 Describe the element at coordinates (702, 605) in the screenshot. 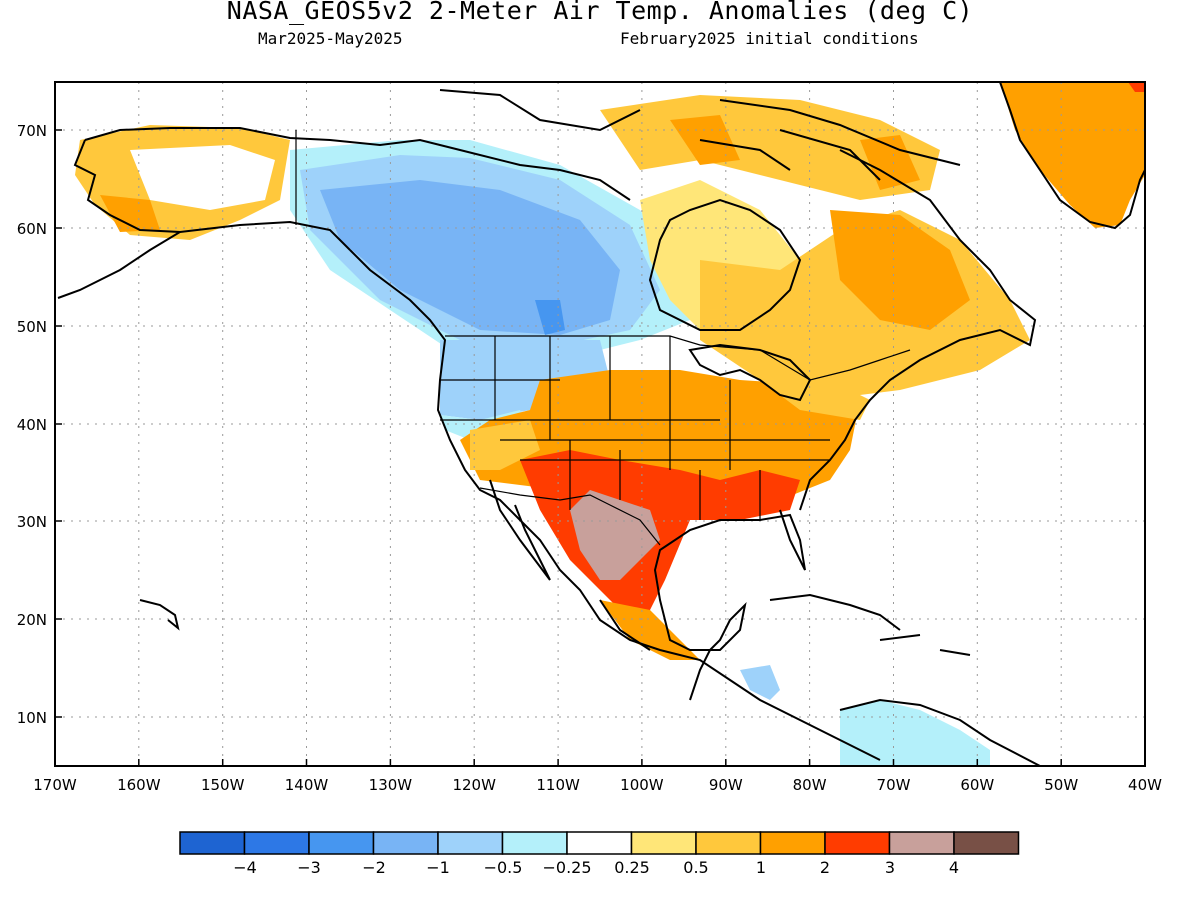

I see `coastline-gulf-mexico` at that location.